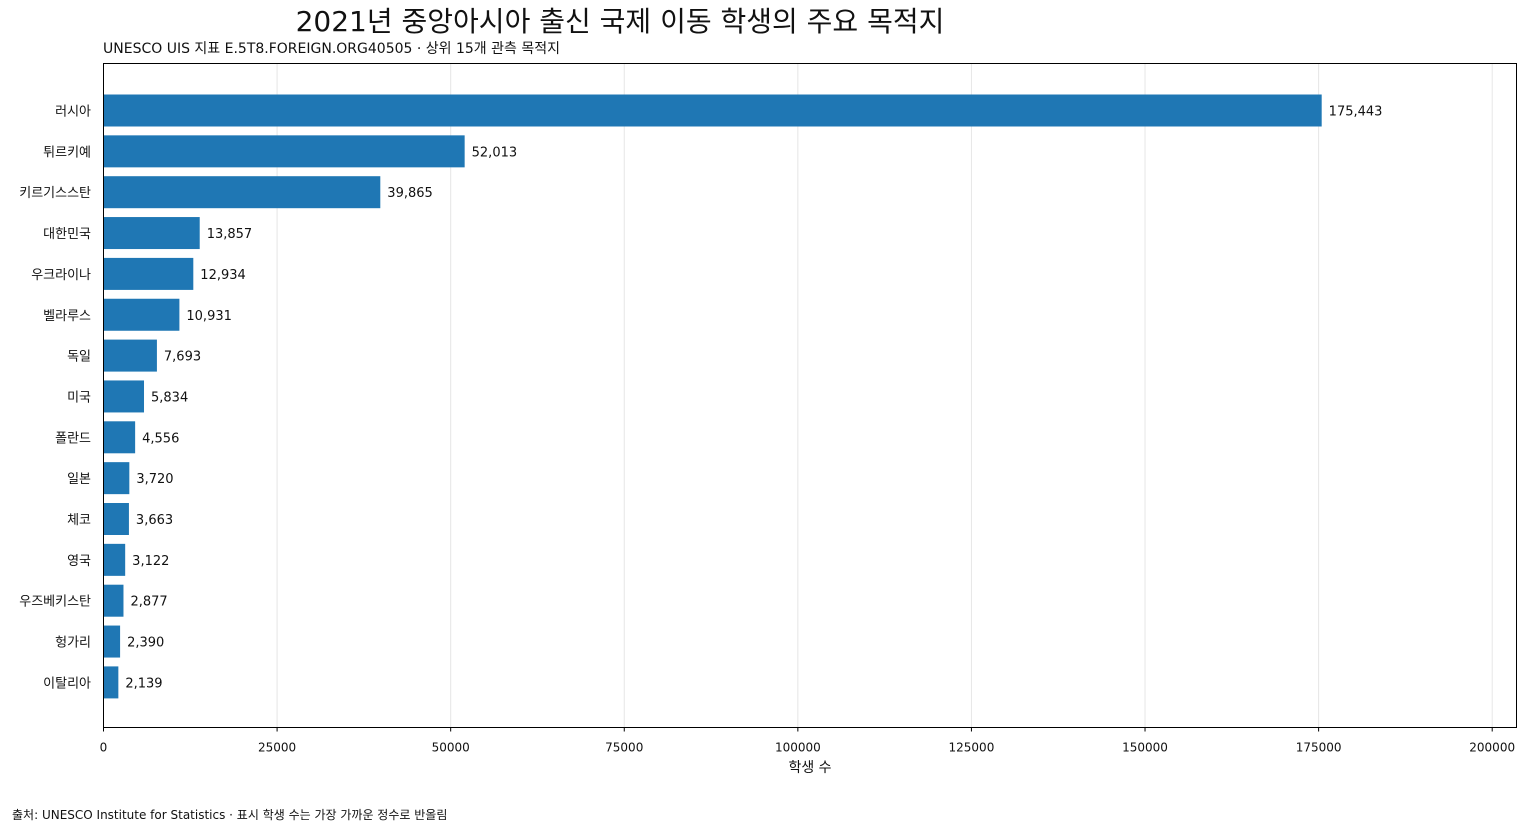 Image resolution: width=1526 pixels, height=833 pixels. Describe the element at coordinates (230, 234) in the screenshot. I see `value-label: 13,857` at that location.